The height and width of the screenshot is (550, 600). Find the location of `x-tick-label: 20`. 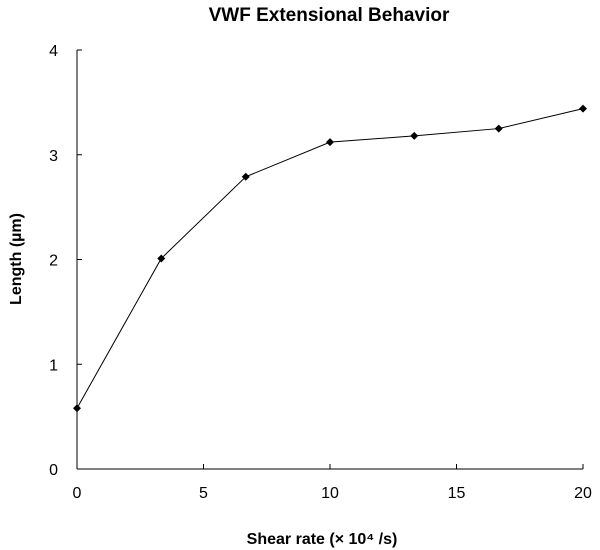

x-tick-label: 20 is located at coordinates (583, 493).